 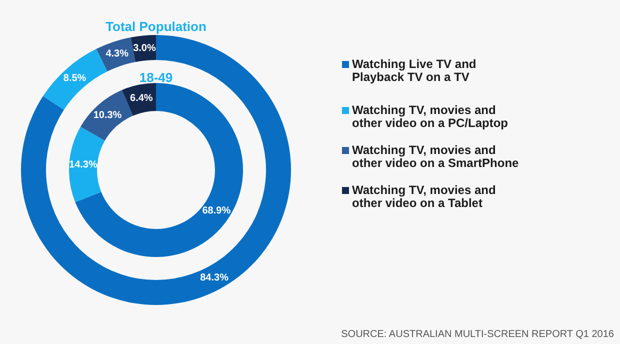 What do you see at coordinates (477, 334) in the screenshot?
I see `source-note: SOURCE: AUSTRALIAN MULTI-SCREEN REPORT Q1 2016` at bounding box center [477, 334].